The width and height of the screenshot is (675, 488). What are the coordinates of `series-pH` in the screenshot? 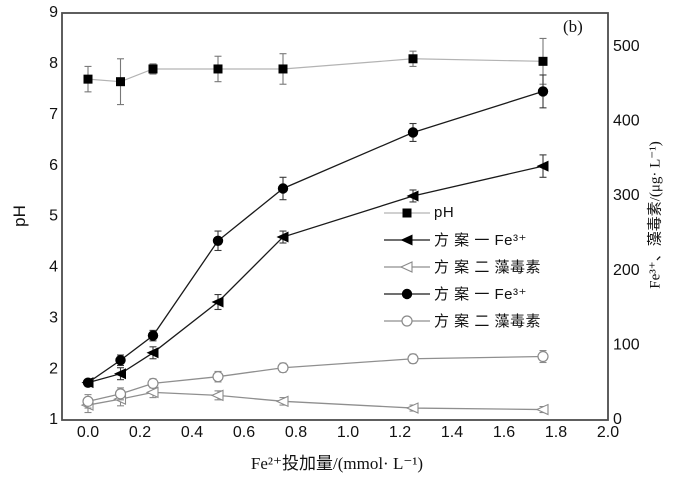 It's located at (315, 71).